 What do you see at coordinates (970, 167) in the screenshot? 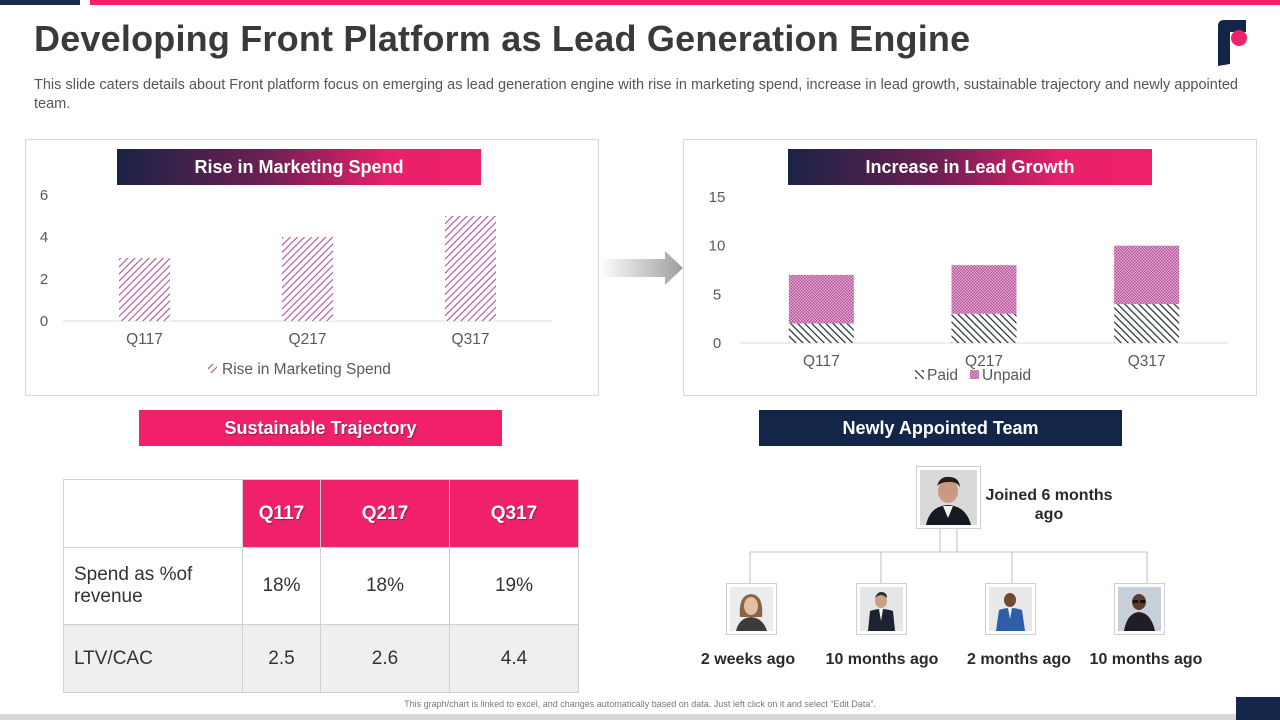
I see `lead-growth-banner: Increase in Lead Growth` at bounding box center [970, 167].